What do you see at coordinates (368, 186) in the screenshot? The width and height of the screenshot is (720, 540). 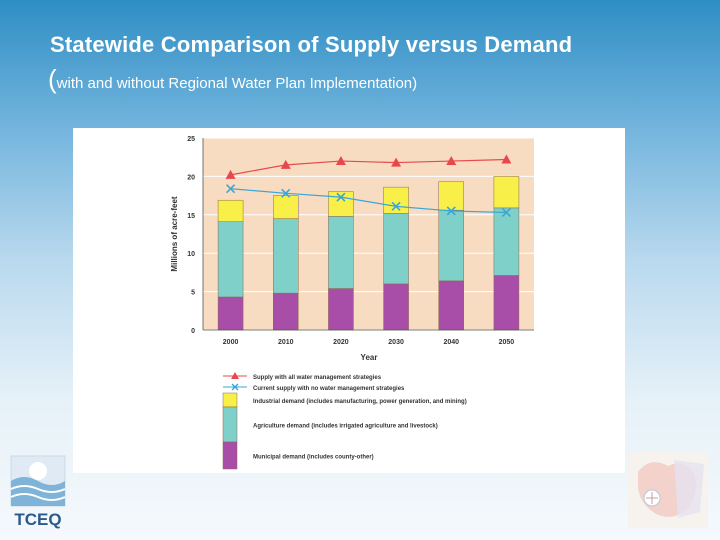 I see `lines-group` at bounding box center [368, 186].